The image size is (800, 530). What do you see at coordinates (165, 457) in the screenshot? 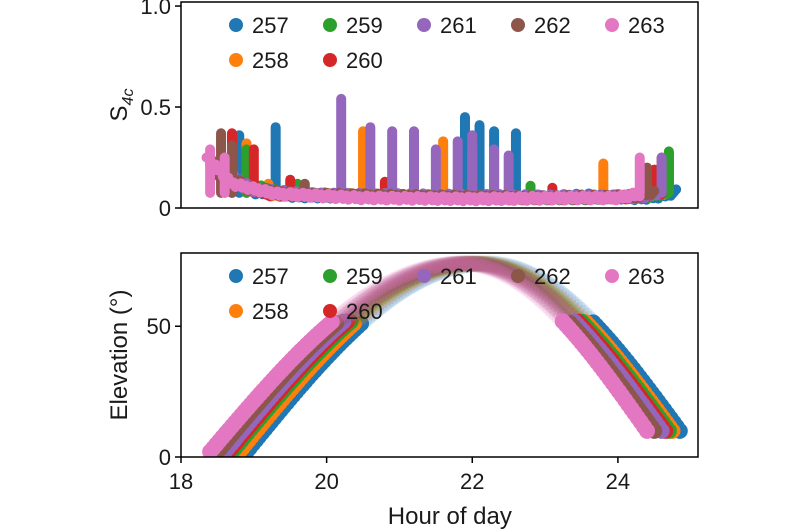
I see `y-tick-label: 0` at bounding box center [165, 457].